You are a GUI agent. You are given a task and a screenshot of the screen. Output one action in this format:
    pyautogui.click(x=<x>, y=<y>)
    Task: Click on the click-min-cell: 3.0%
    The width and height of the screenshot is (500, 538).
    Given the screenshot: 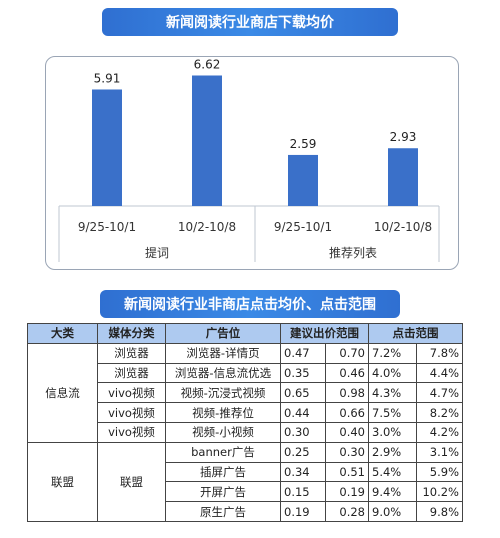 What is the action you would take?
    pyautogui.click(x=392, y=432)
    